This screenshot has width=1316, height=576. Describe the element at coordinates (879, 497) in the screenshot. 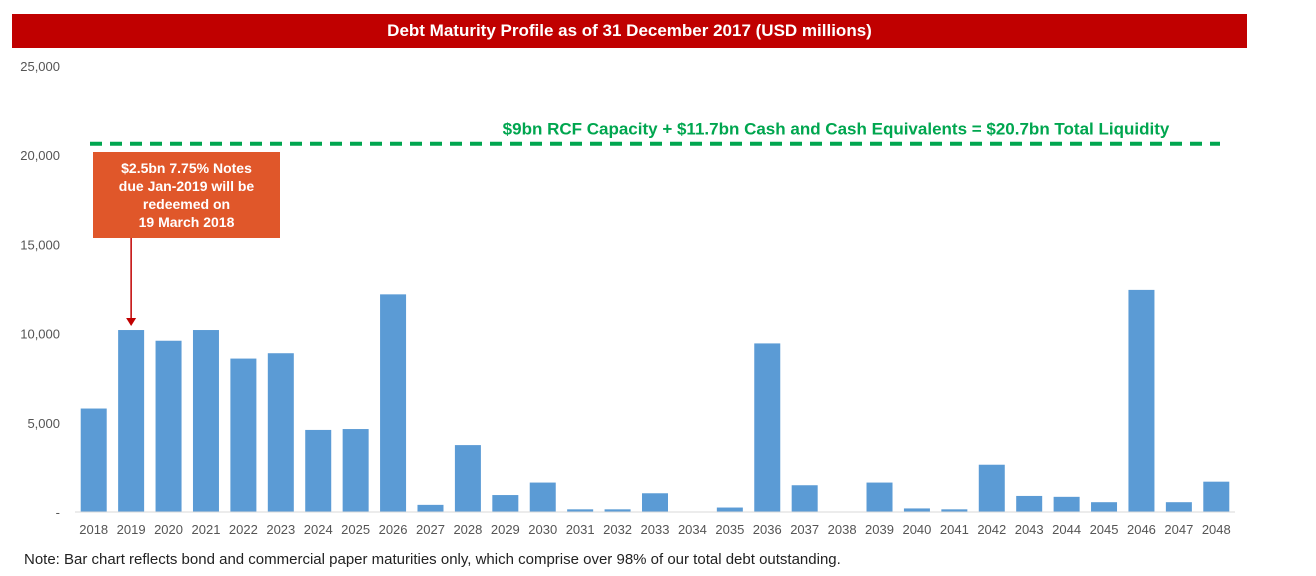

I see `bar-2039` at that location.